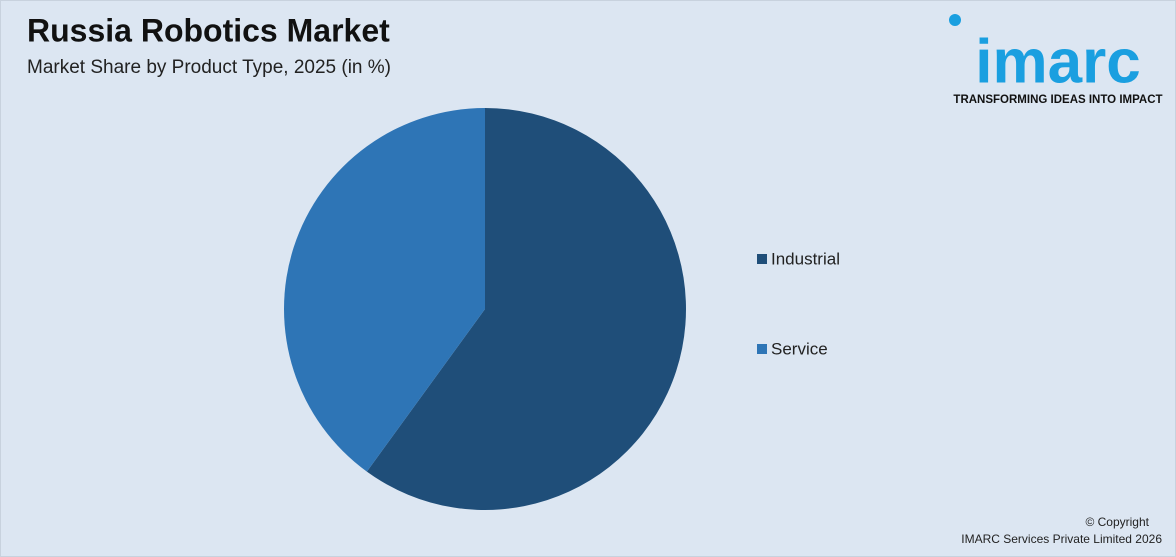 The width and height of the screenshot is (1176, 557). Describe the element at coordinates (1057, 61) in the screenshot. I see `logo: imarc` at that location.